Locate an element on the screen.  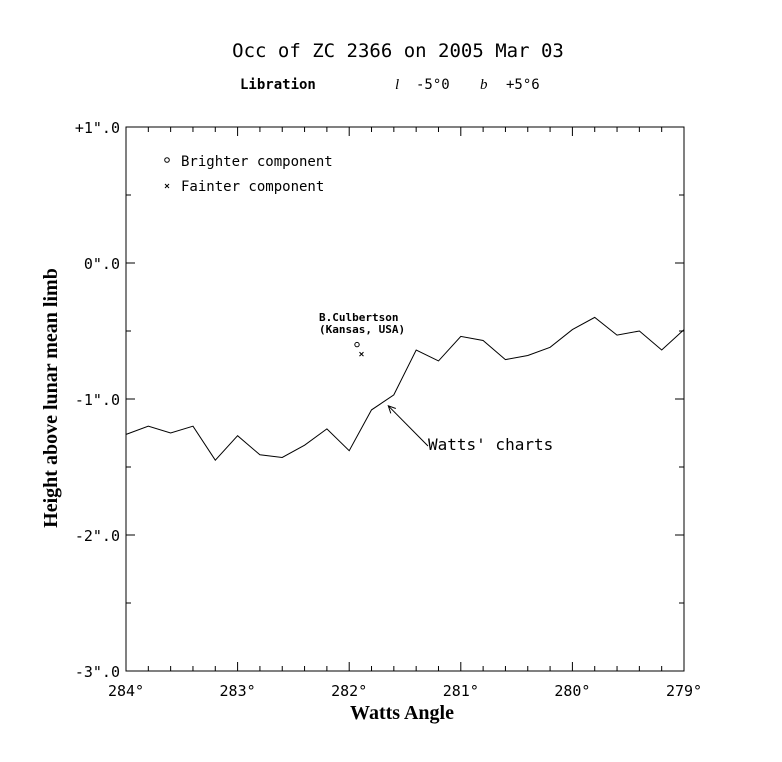
series-line-watts-charts is located at coordinates (405, 389).